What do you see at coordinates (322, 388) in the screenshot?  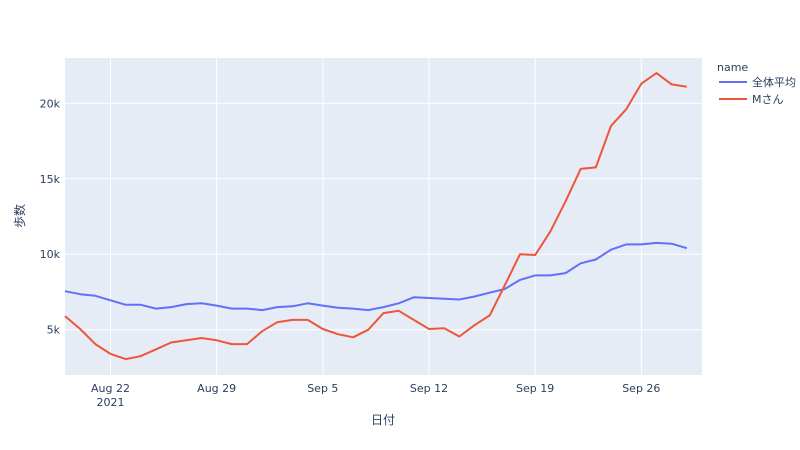 I see `x-tick-label: Sep 5` at bounding box center [322, 388].